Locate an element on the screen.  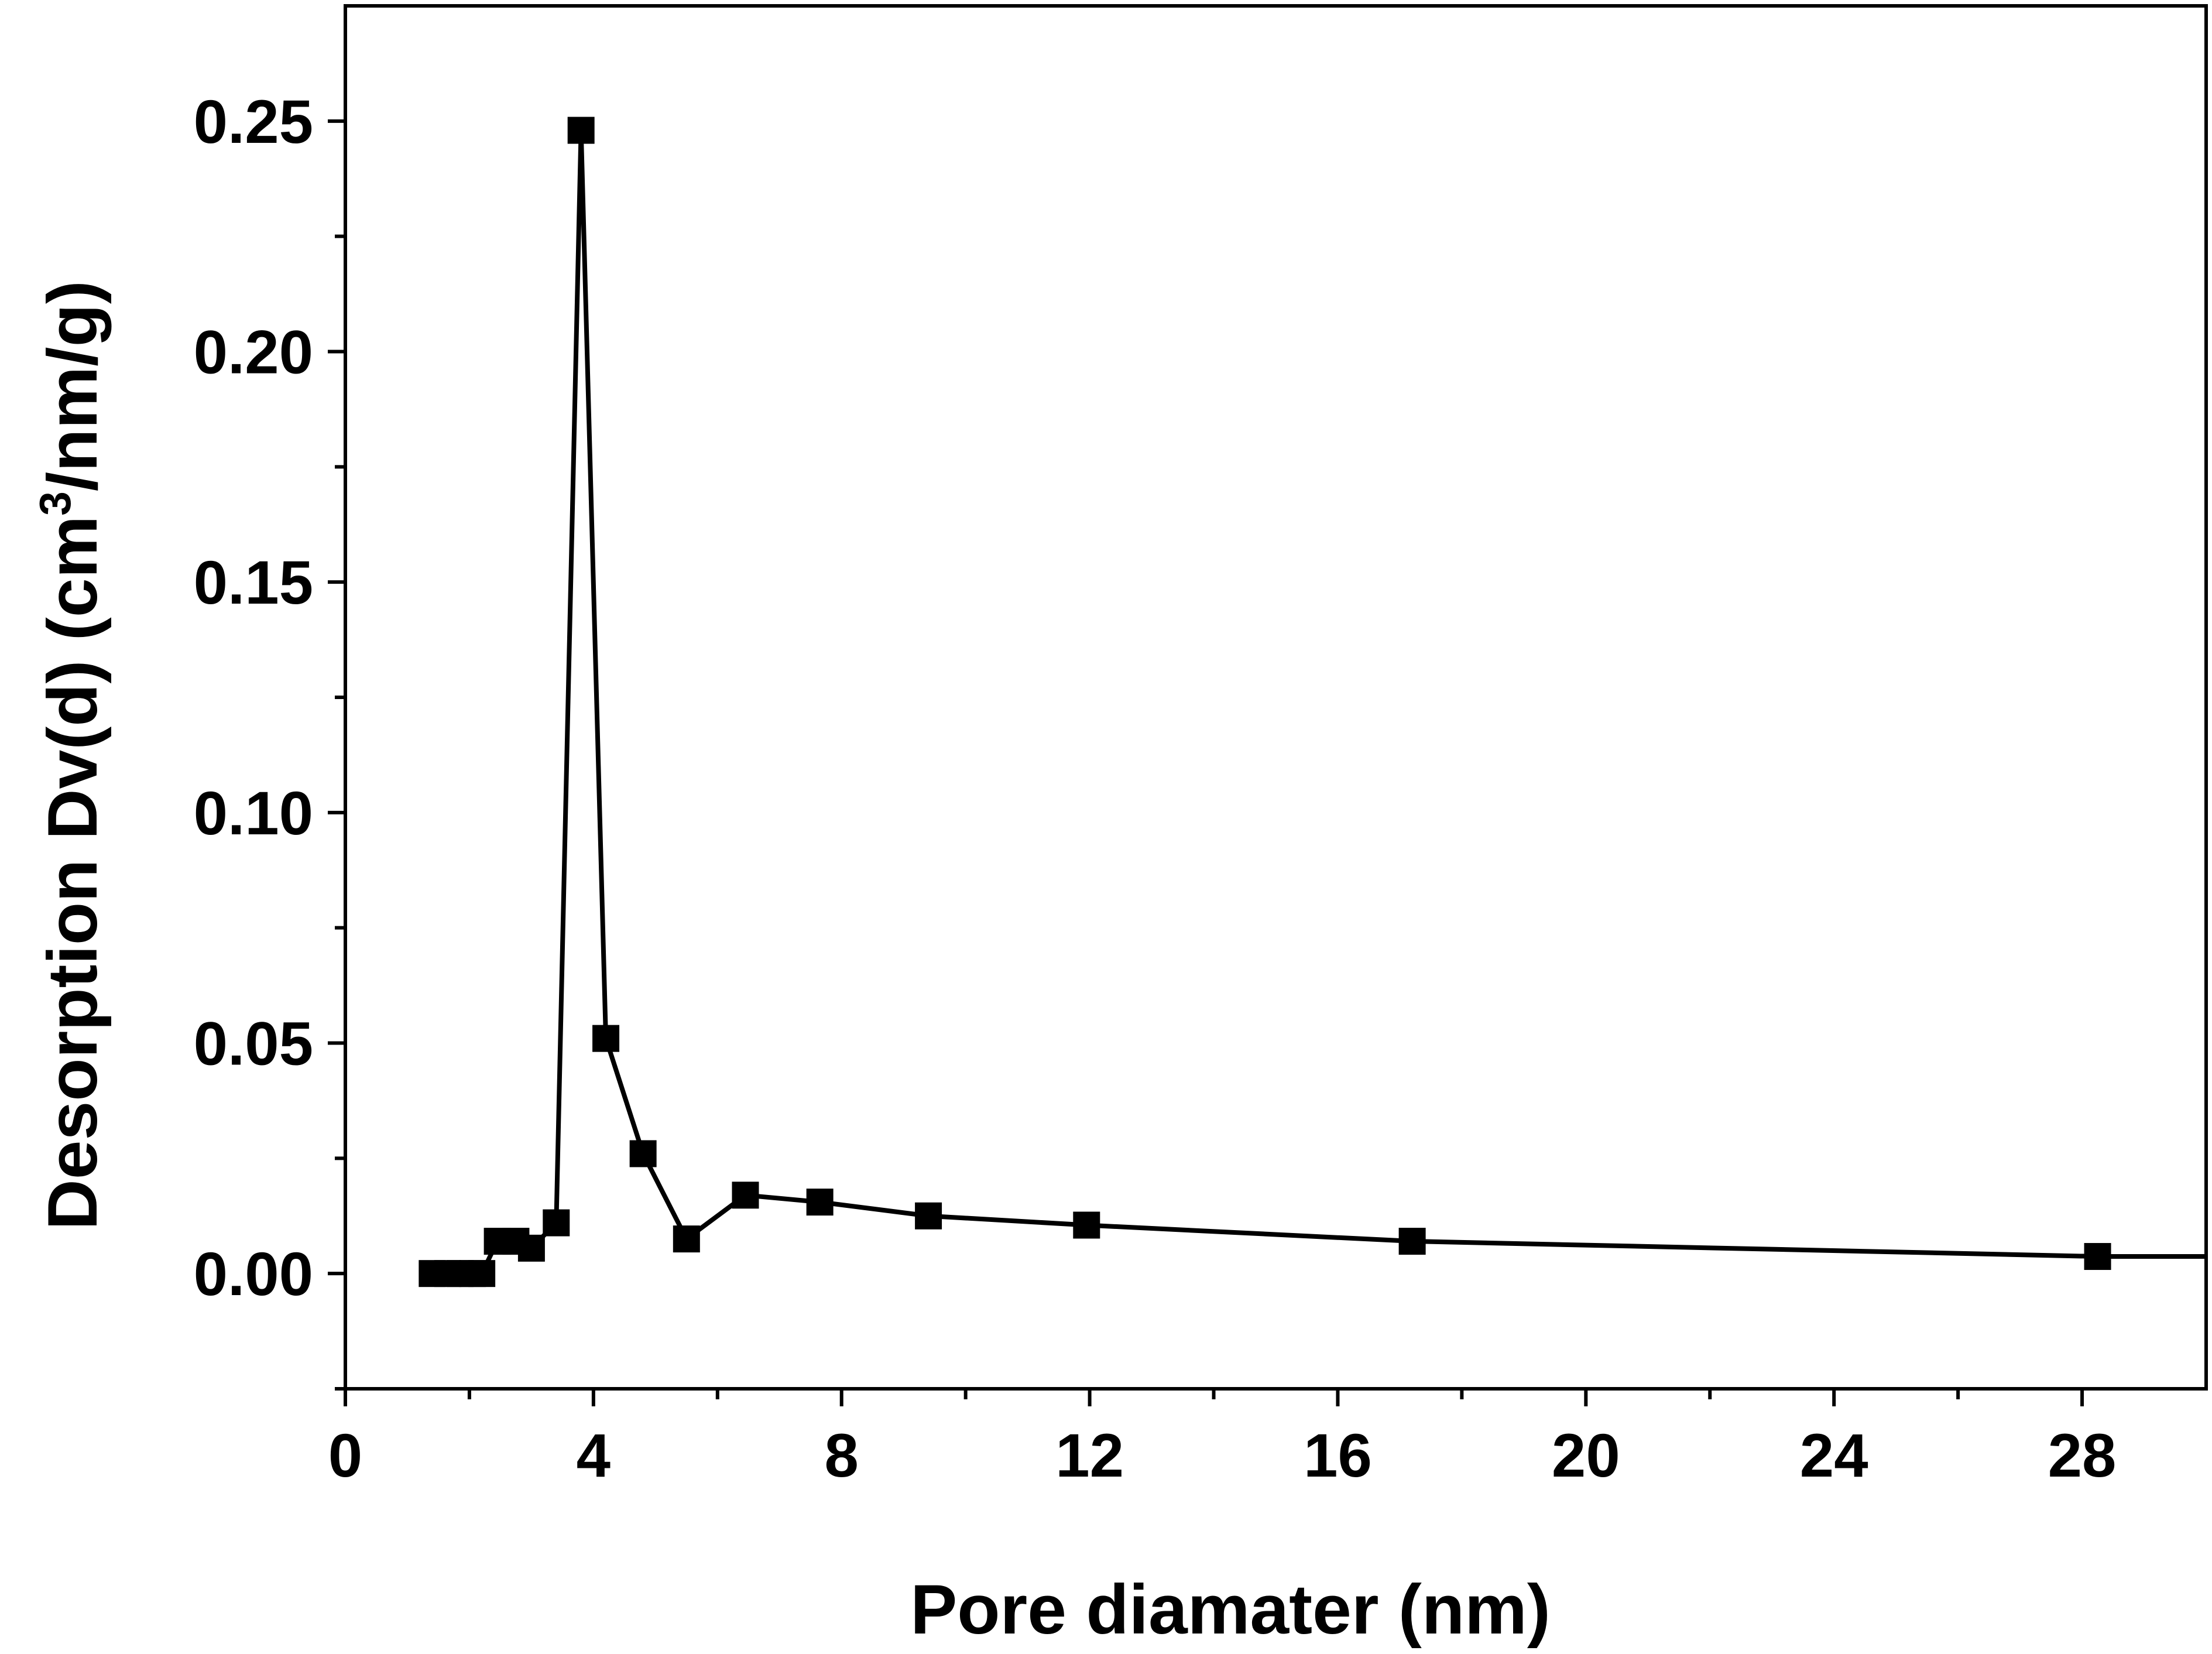
x-tick-label: 4 is located at coordinates (594, 1456).